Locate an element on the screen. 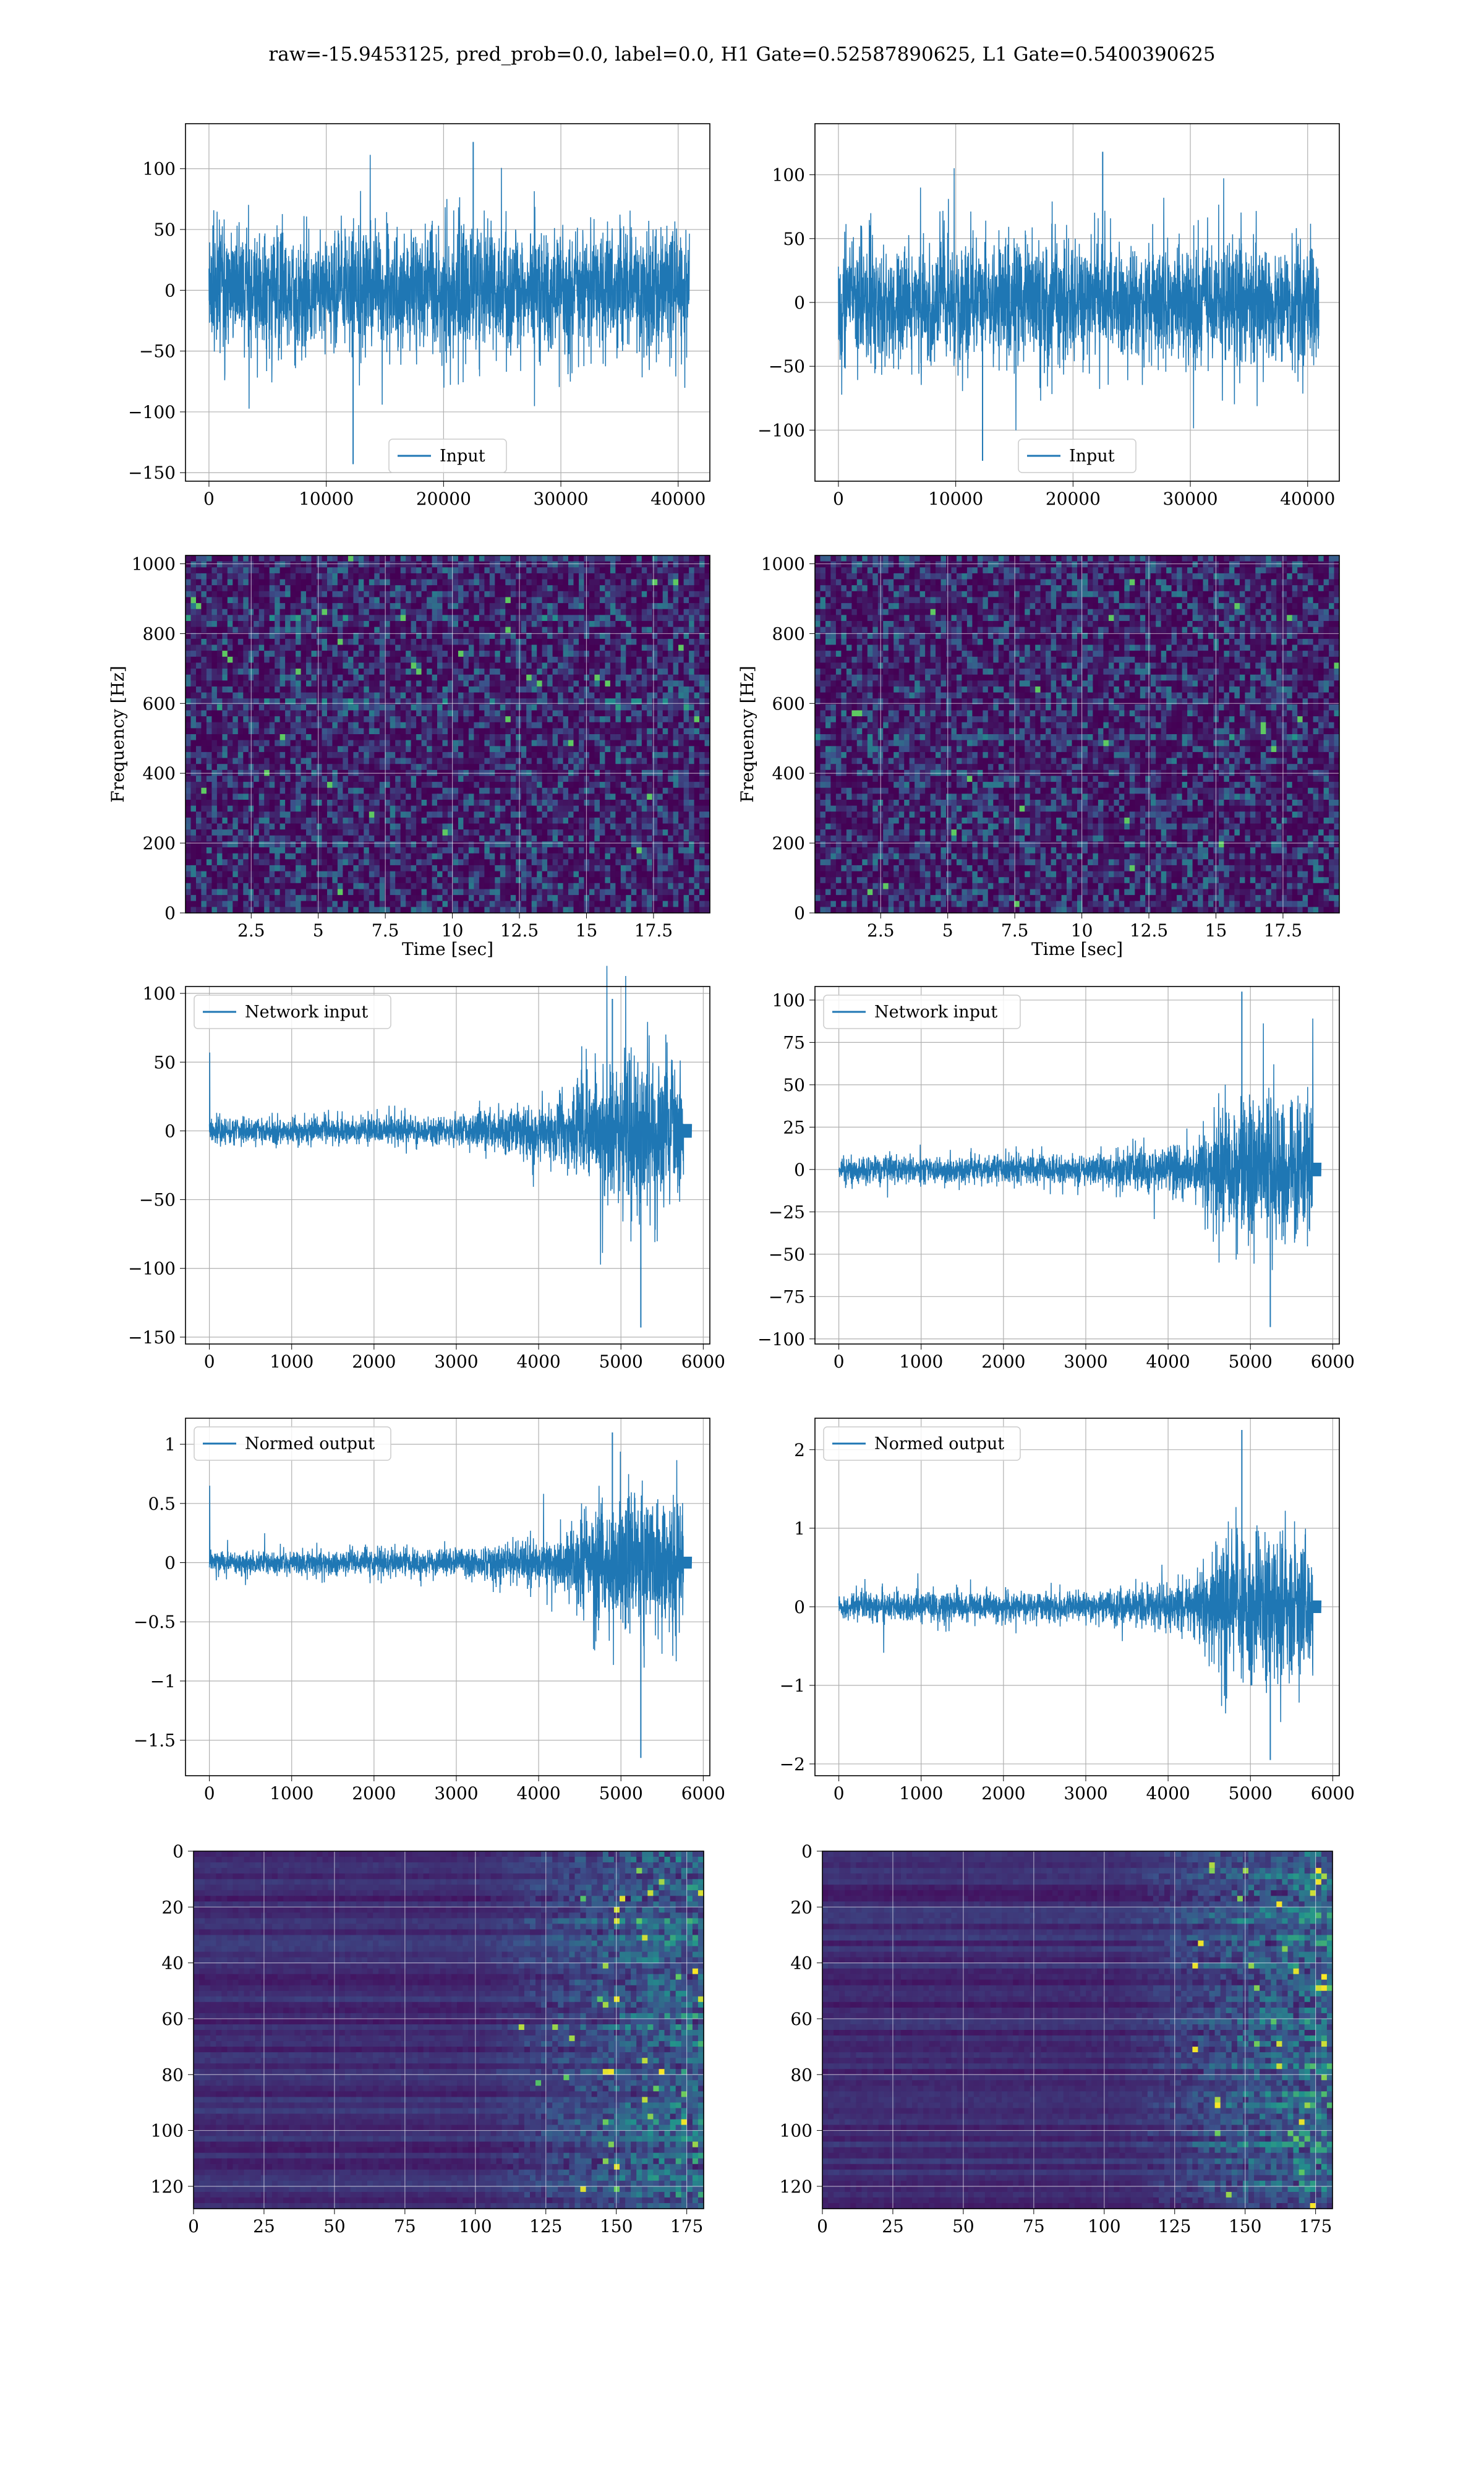  legend-label: Normed output is located at coordinates (310, 1444).